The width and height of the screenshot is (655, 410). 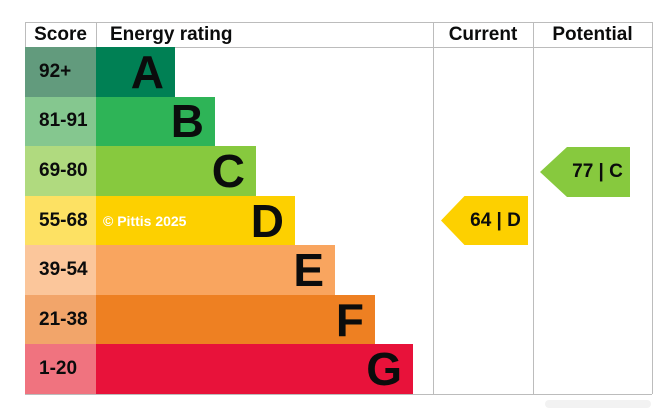 What do you see at coordinates (96, 34) in the screenshot?
I see `score-column-divider` at bounding box center [96, 34].